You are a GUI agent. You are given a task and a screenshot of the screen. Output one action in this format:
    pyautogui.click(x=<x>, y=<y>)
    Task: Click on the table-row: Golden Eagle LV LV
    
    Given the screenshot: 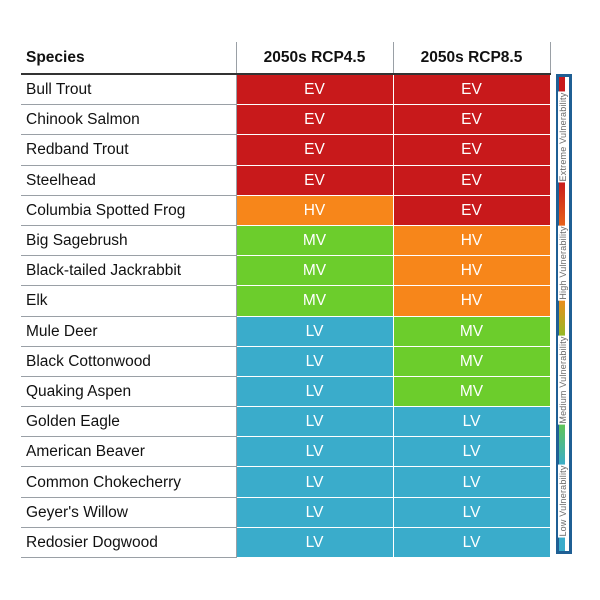 What is the action you would take?
    pyautogui.click(x=286, y=422)
    